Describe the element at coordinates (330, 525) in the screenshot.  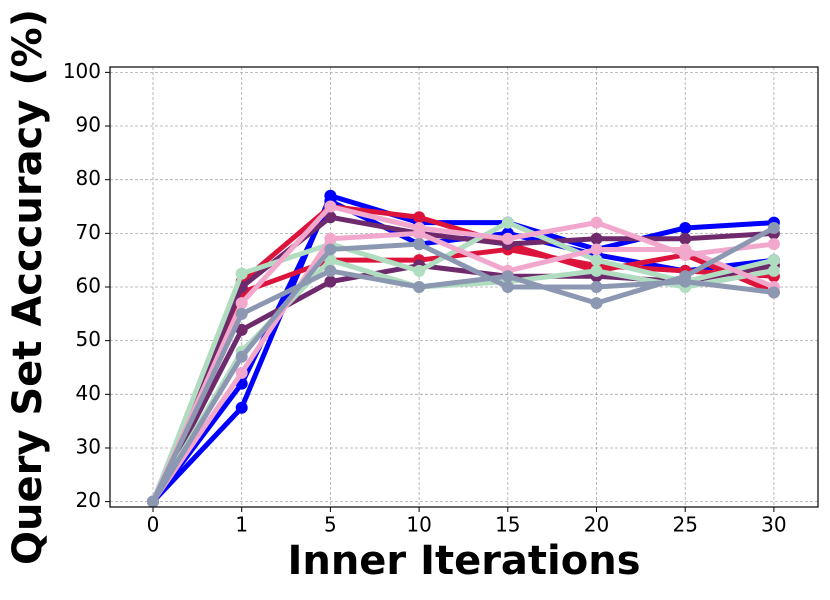
I see `x-tick-label: 5` at that location.